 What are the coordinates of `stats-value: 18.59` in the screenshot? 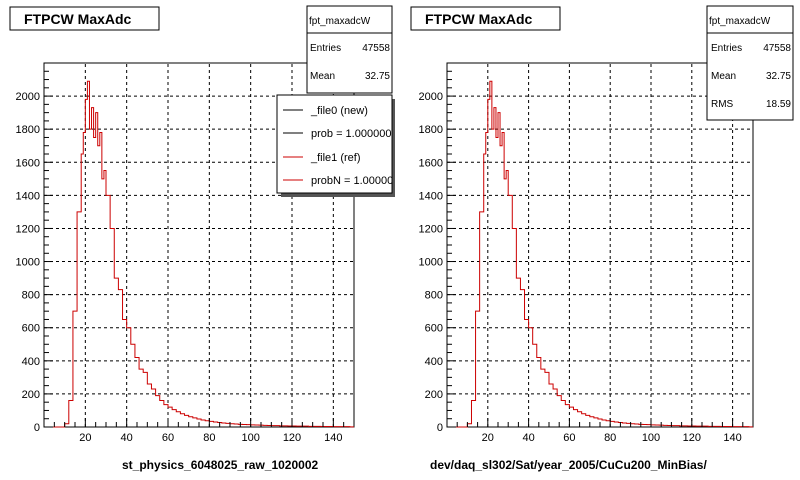 It's located at (778, 104).